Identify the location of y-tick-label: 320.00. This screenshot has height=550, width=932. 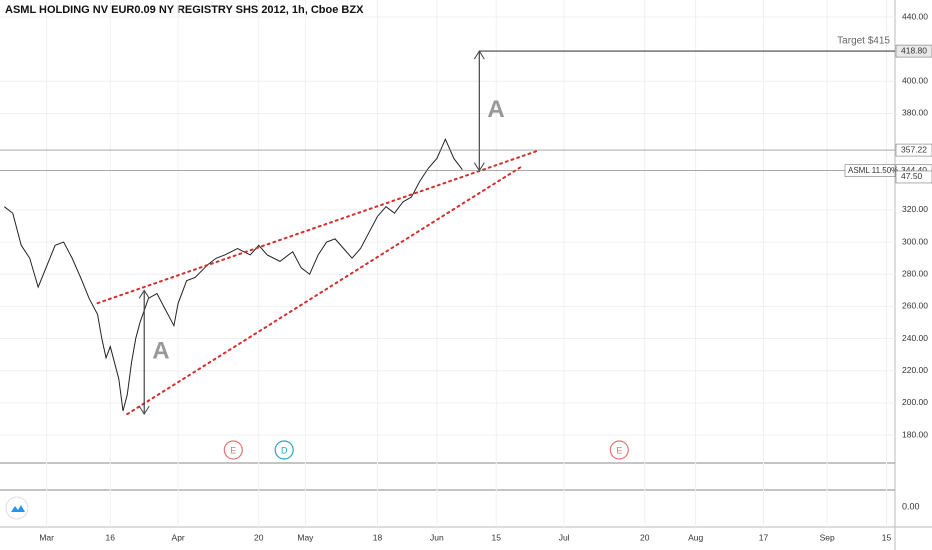
(915, 209).